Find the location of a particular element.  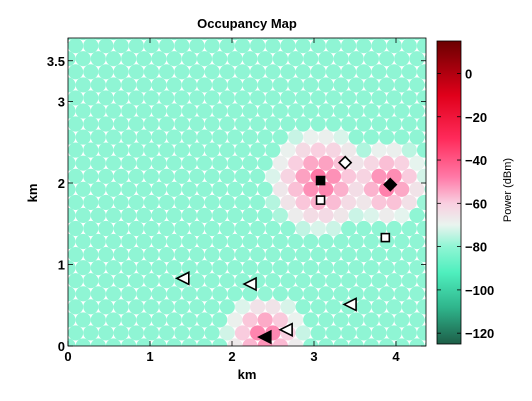

y-tick-label: 0 is located at coordinates (61, 346).